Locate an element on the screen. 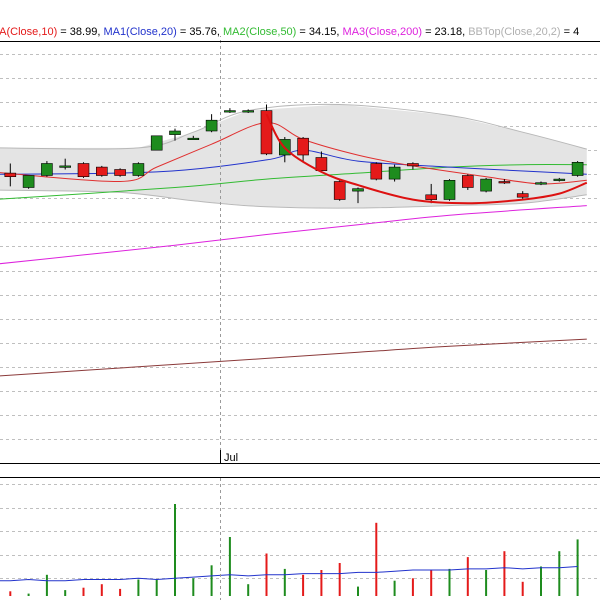  legend-ma10-value: = 38.99, is located at coordinates (80, 32).